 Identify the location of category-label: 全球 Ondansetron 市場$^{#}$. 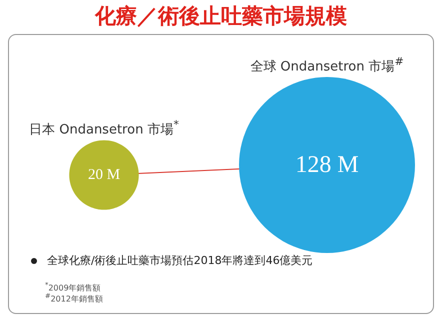
(327, 65).